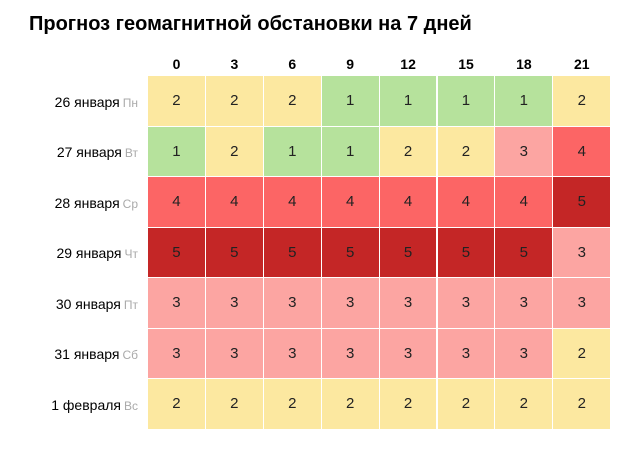  Describe the element at coordinates (466, 64) in the screenshot. I see `hour-header: 15` at that location.